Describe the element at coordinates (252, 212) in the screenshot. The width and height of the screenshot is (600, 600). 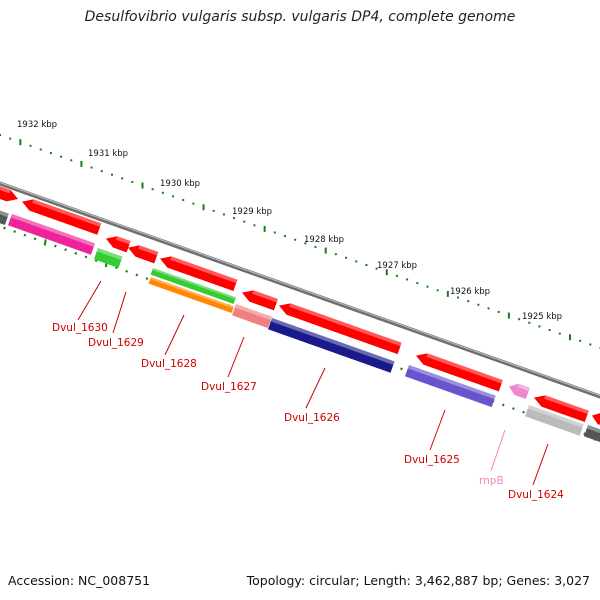
I see `scale-label-1929-kbp: 1929 kbp` at that location.